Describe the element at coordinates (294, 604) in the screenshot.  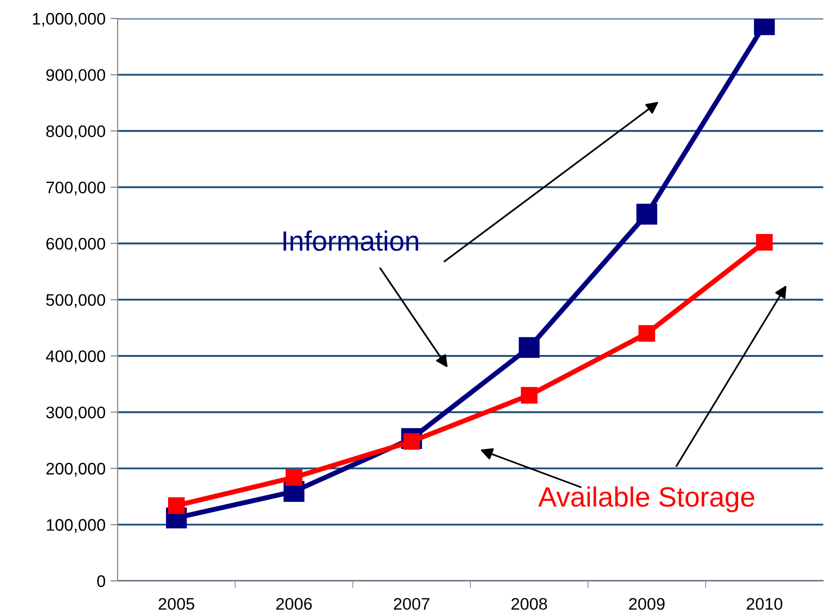
I see `x-tick-label: 2006` at that location.